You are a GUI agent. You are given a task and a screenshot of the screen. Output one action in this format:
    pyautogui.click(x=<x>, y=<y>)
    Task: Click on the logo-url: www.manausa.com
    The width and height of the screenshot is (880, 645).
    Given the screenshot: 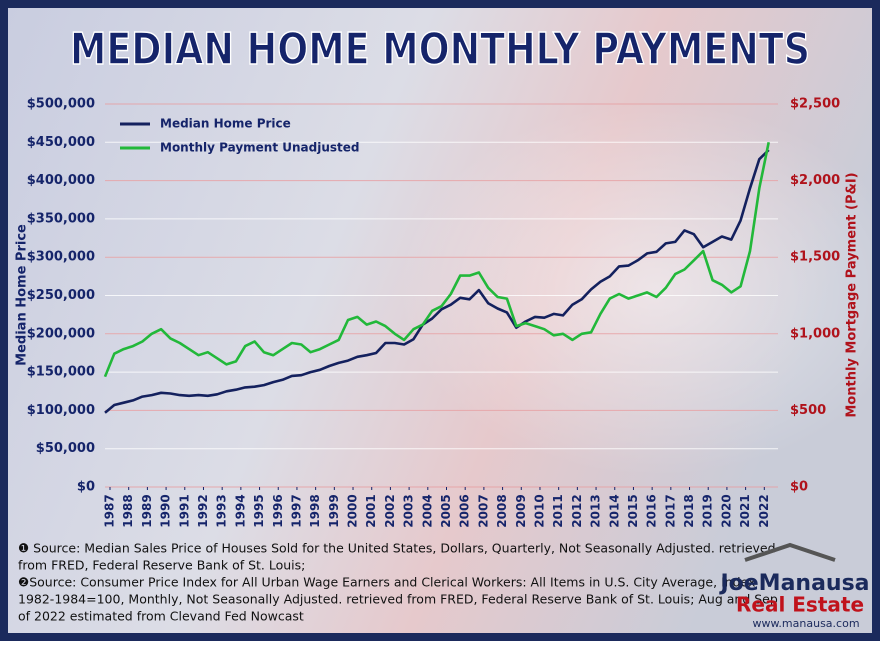 What is the action you would take?
    pyautogui.click(x=805, y=623)
    